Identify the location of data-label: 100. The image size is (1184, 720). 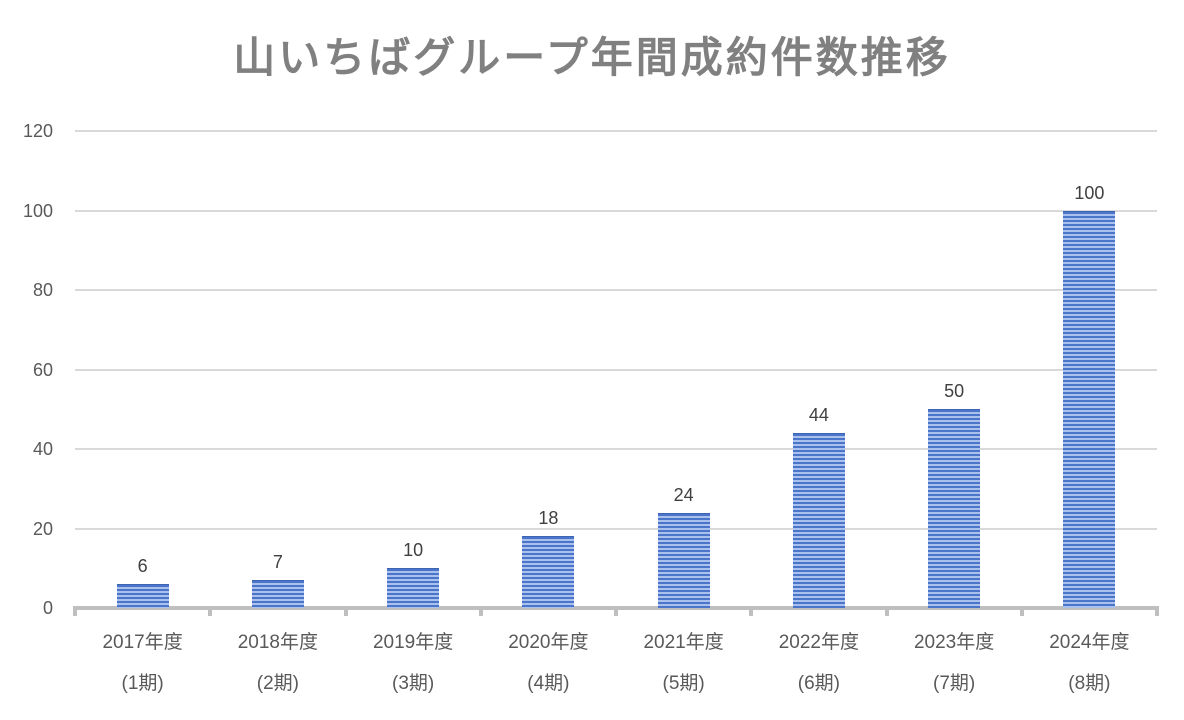
(1089, 192).